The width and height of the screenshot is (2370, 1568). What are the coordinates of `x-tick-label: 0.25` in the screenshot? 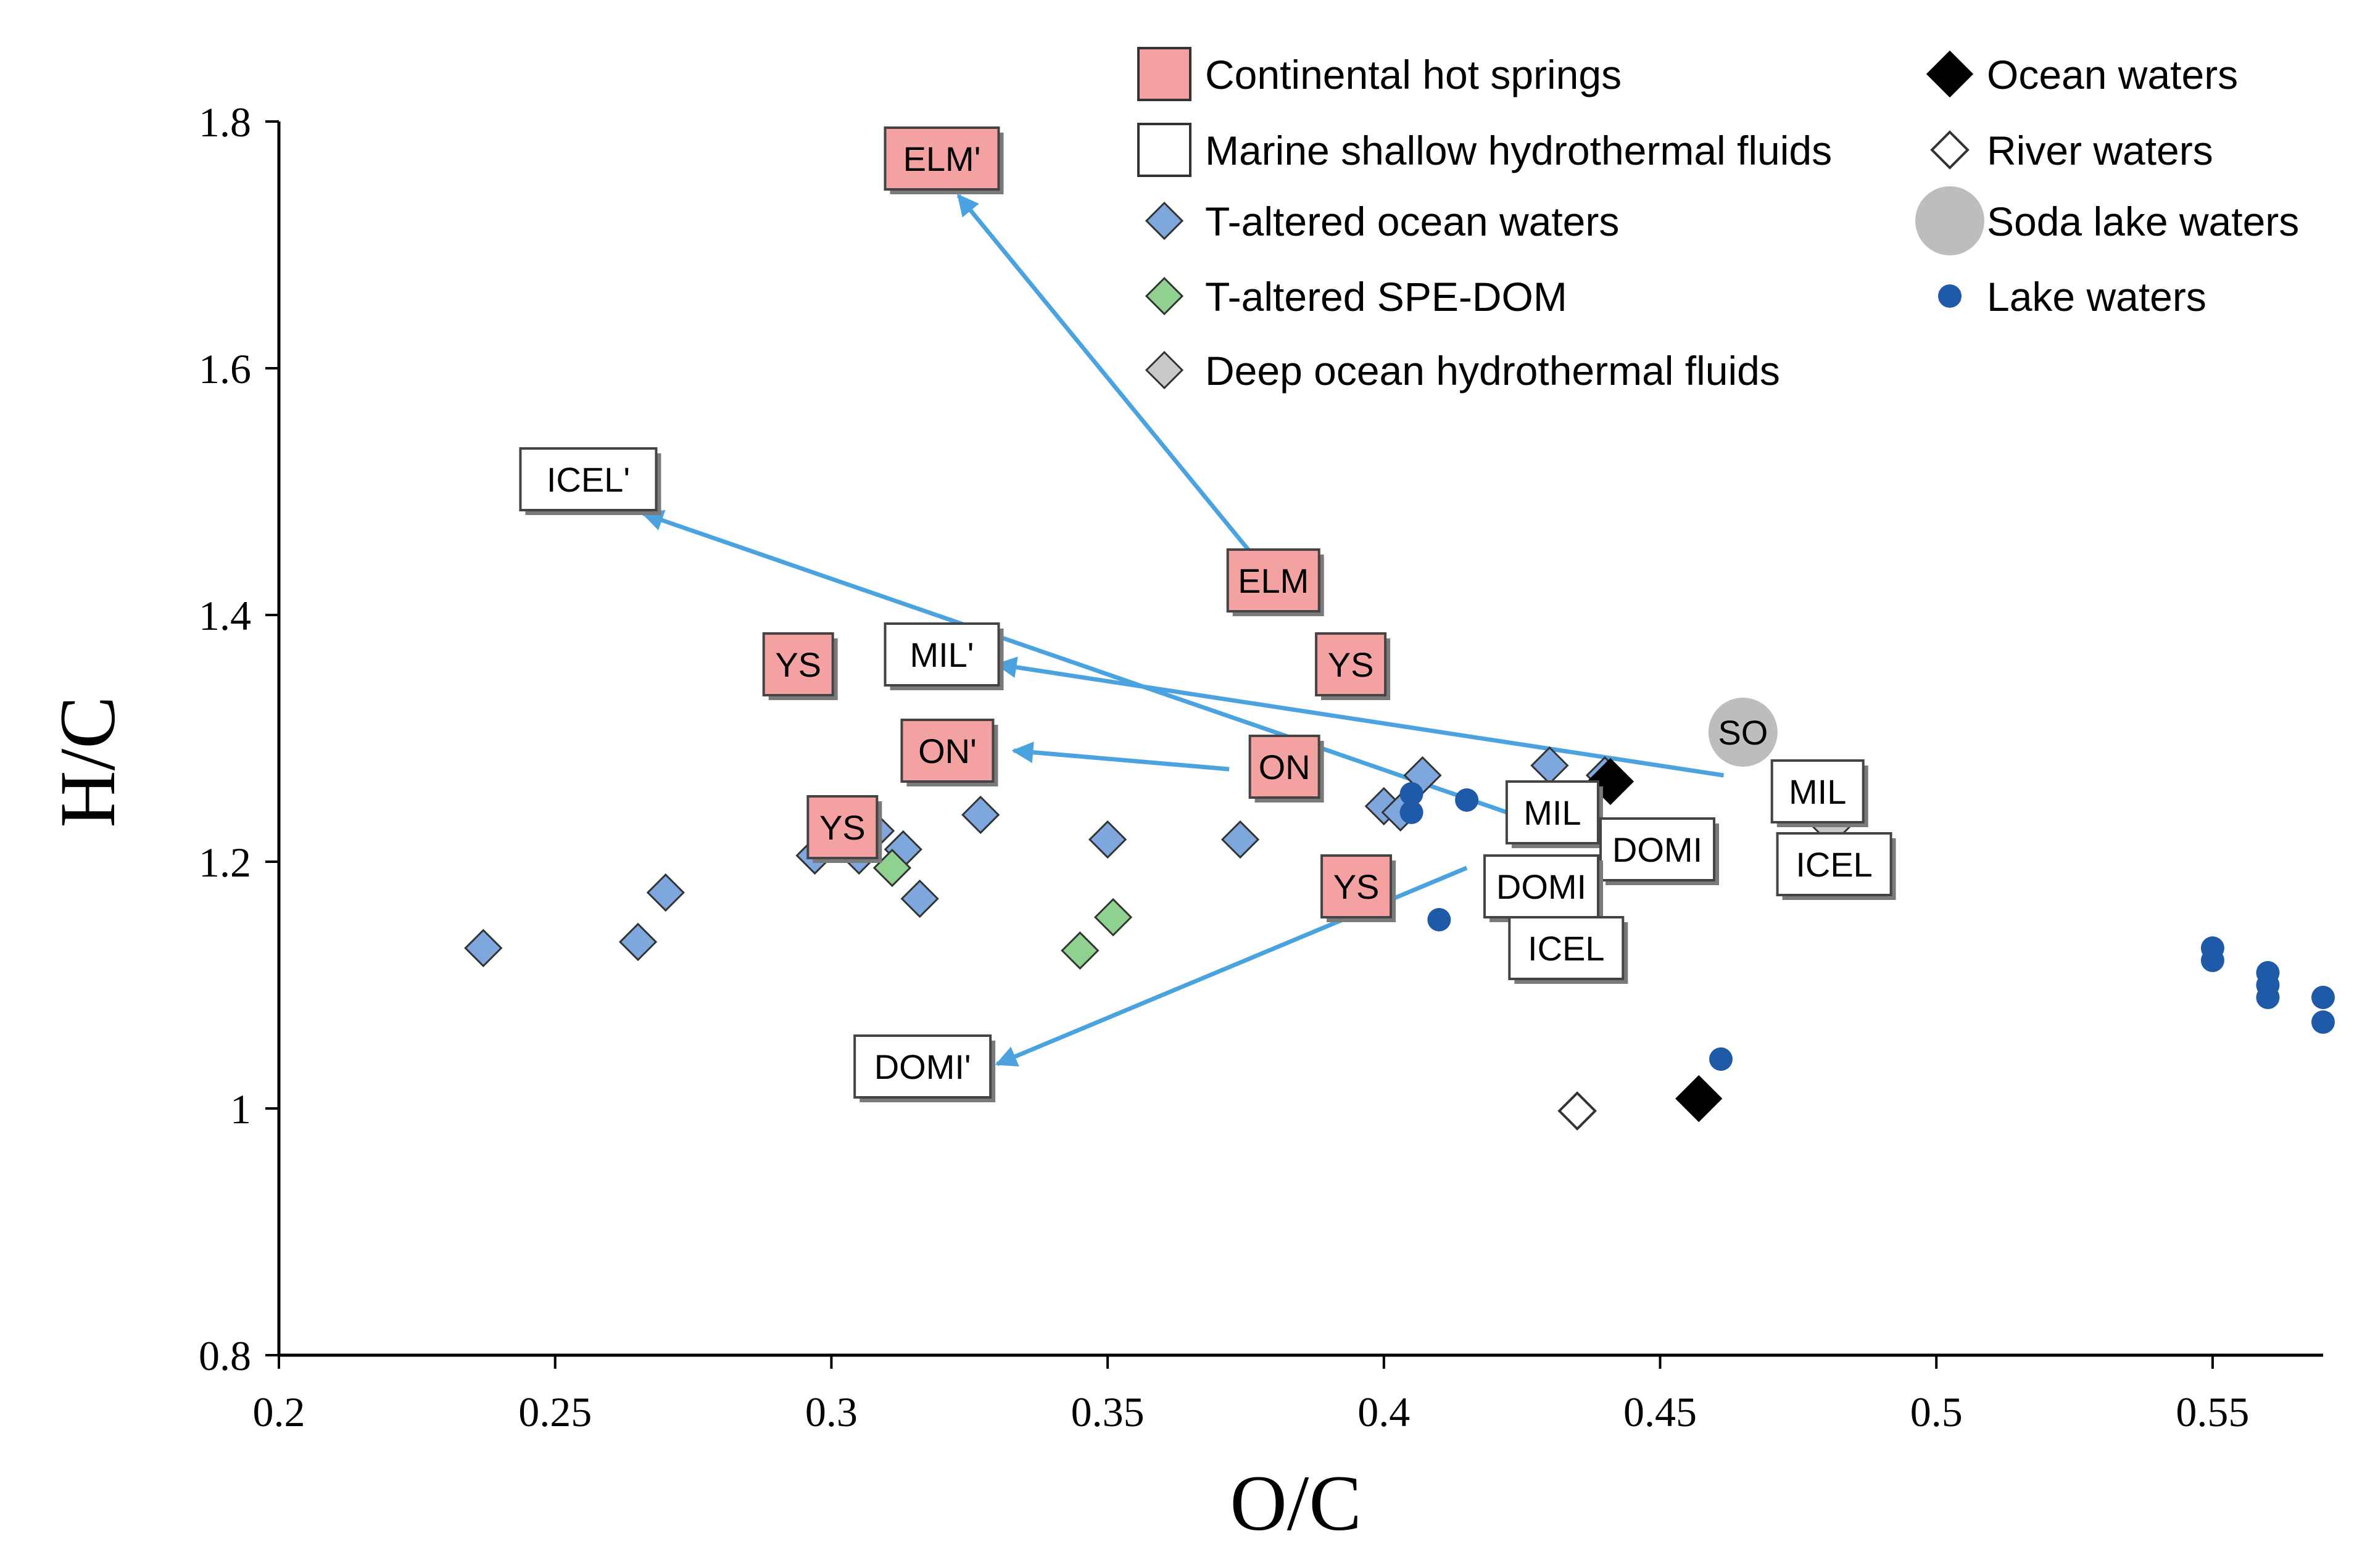 It's located at (555, 1412).